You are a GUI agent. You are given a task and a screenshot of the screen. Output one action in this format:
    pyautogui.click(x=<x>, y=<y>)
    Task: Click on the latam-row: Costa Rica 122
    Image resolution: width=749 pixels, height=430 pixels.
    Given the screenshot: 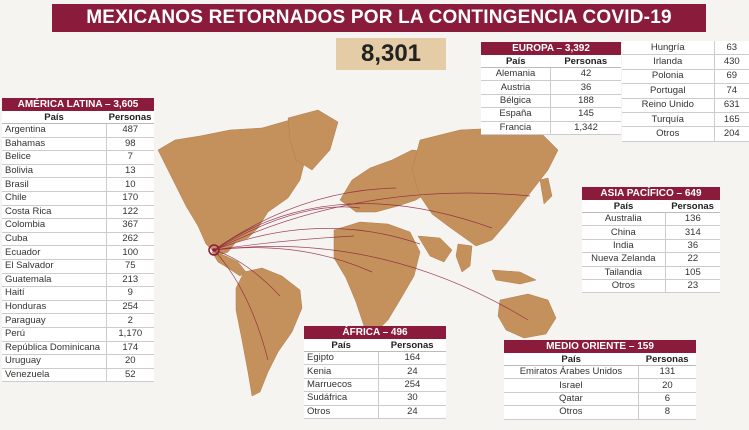 What is the action you would take?
    pyautogui.click(x=78, y=212)
    